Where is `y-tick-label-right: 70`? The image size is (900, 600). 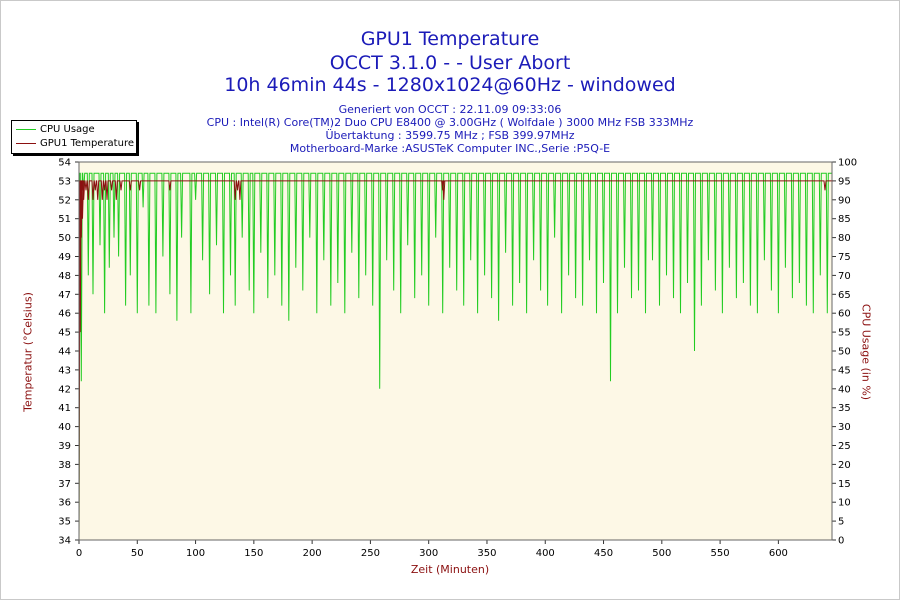 y-tick-label-right: 70 is located at coordinates (844, 276).